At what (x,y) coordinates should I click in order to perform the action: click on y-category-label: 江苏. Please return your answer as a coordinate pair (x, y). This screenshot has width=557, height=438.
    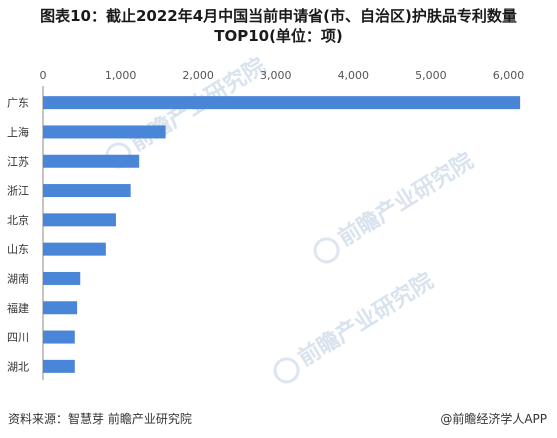
    Looking at the image, I should click on (18, 161).